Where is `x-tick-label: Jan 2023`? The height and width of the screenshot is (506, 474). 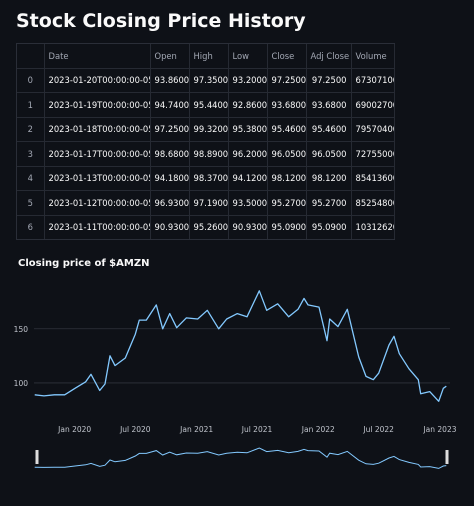 x-tick-label: Jan 2023 is located at coordinates (439, 429).